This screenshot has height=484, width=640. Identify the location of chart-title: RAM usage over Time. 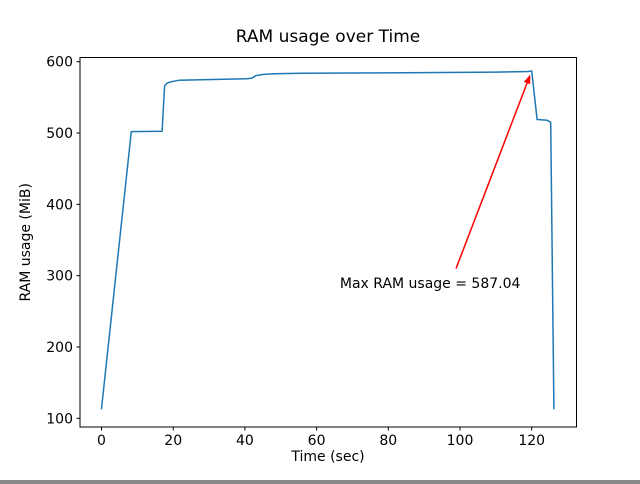
(328, 37).